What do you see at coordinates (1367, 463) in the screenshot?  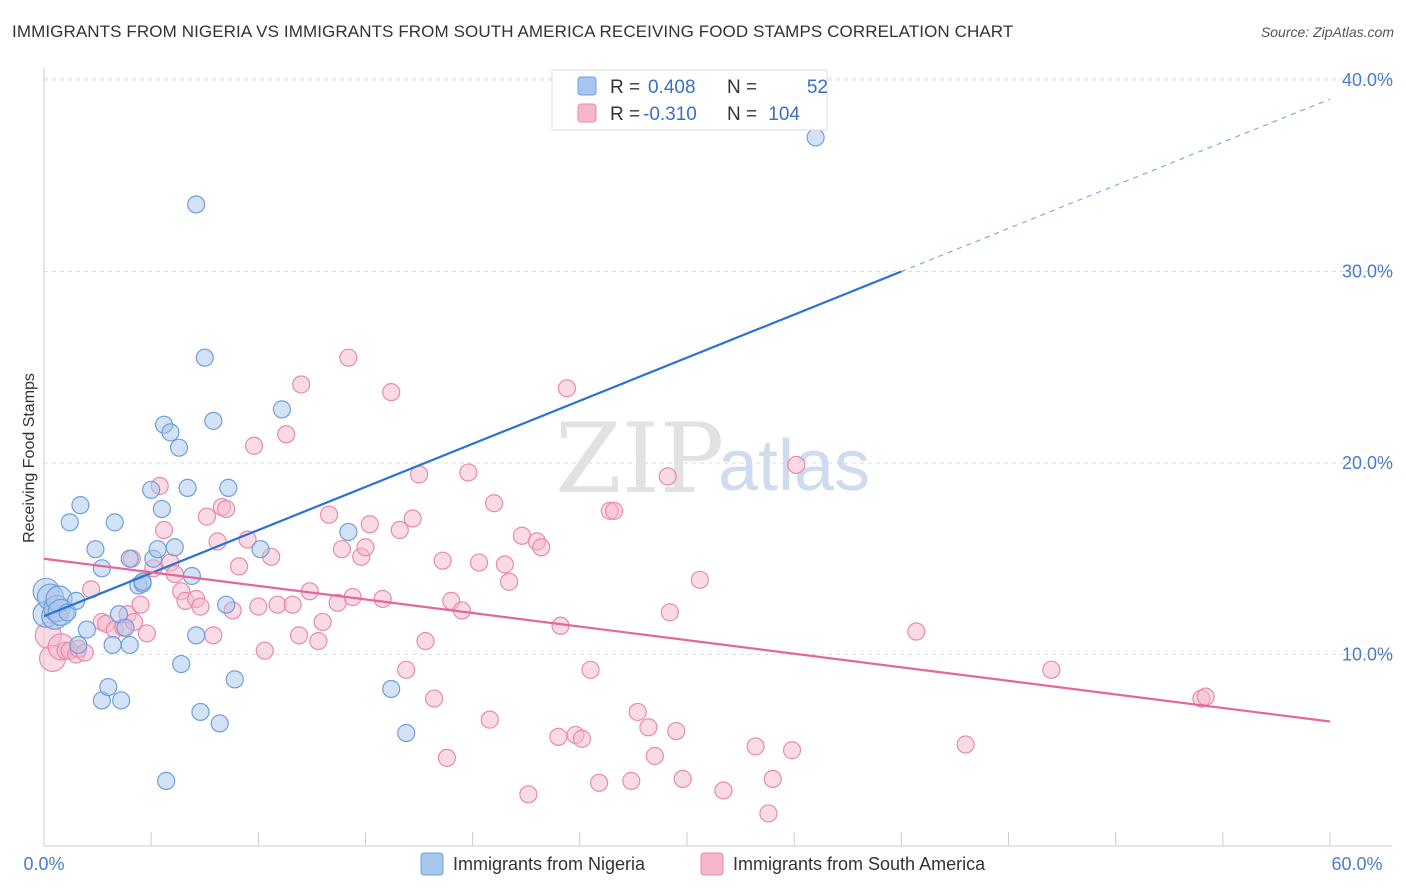 I see `y-tick-label-20: 20.0%` at bounding box center [1367, 463].